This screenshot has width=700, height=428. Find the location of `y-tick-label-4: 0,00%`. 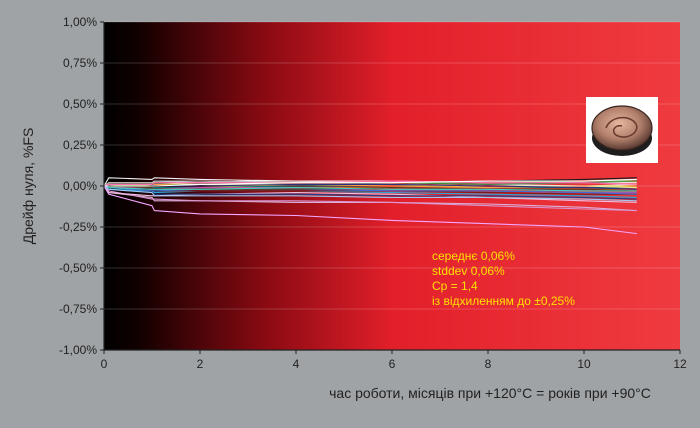

y-tick-label-4: 0,00% is located at coordinates (80, 186).